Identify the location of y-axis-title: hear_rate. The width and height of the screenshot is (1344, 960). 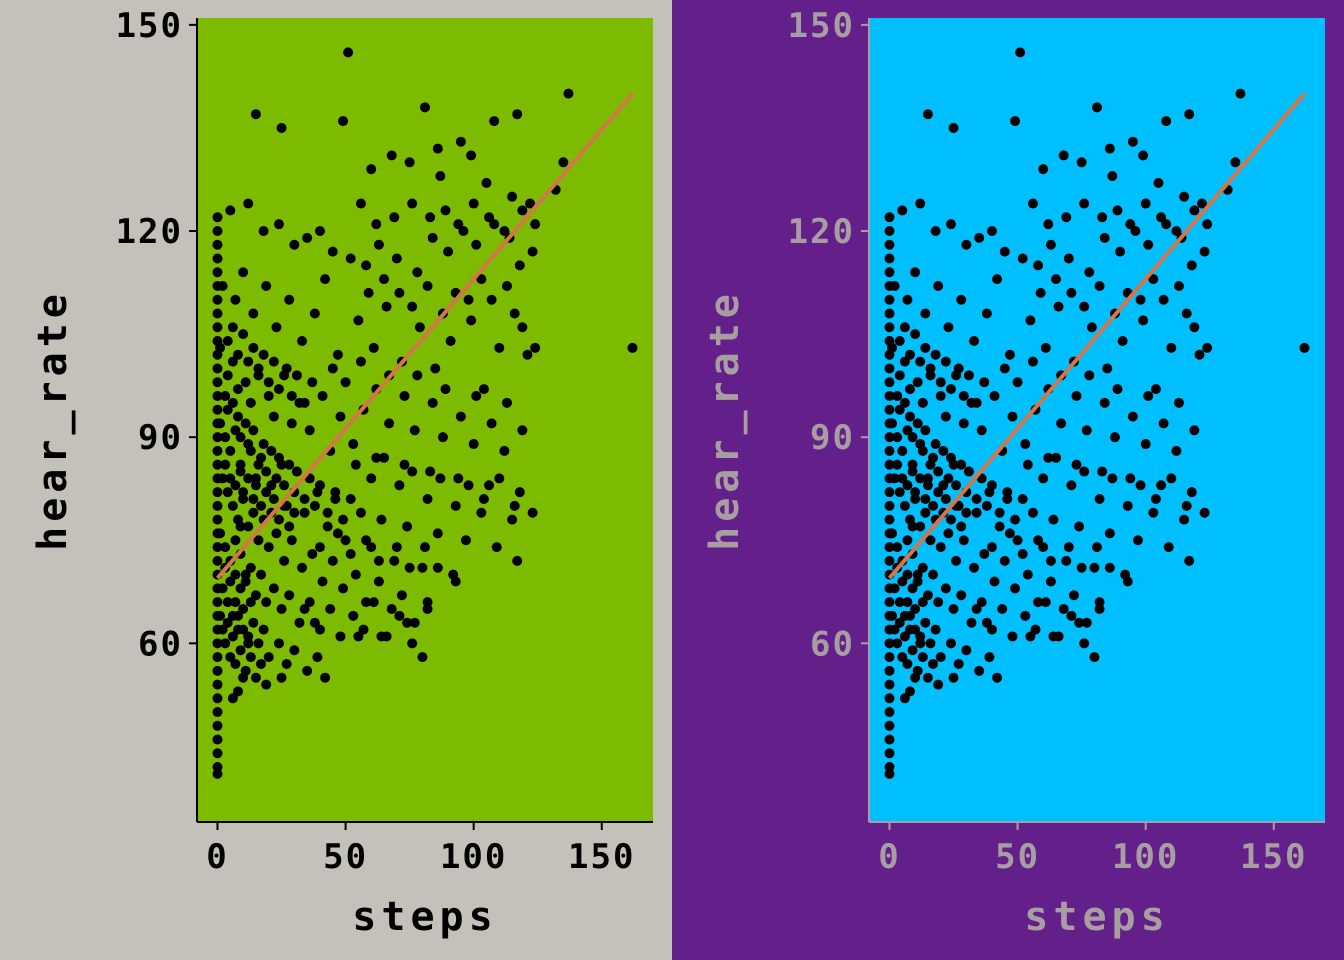
(725, 420).